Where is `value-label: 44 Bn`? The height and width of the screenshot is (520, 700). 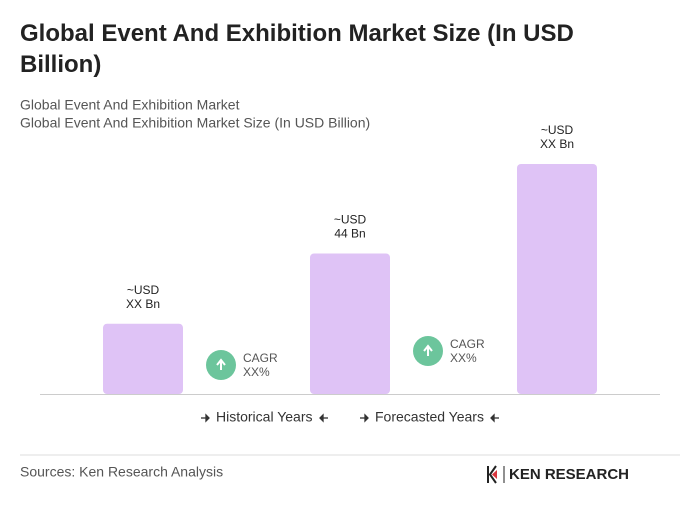
value-label: 44 Bn is located at coordinates (349, 234).